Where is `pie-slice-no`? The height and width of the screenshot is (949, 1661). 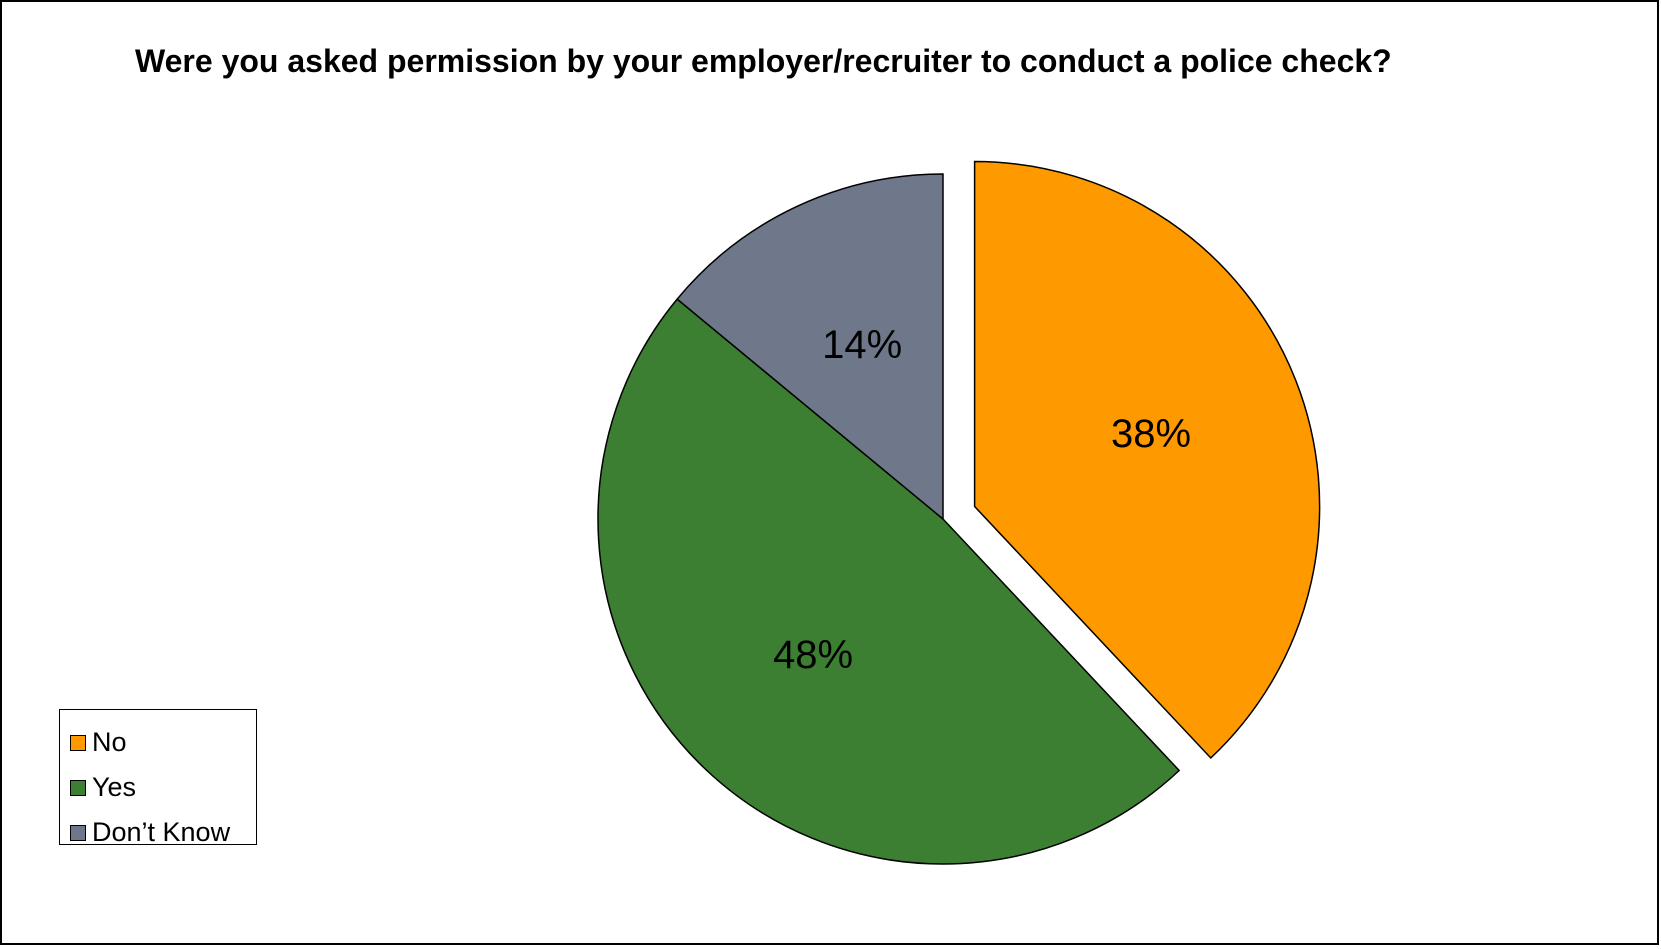
pie-slice-no is located at coordinates (1147, 460).